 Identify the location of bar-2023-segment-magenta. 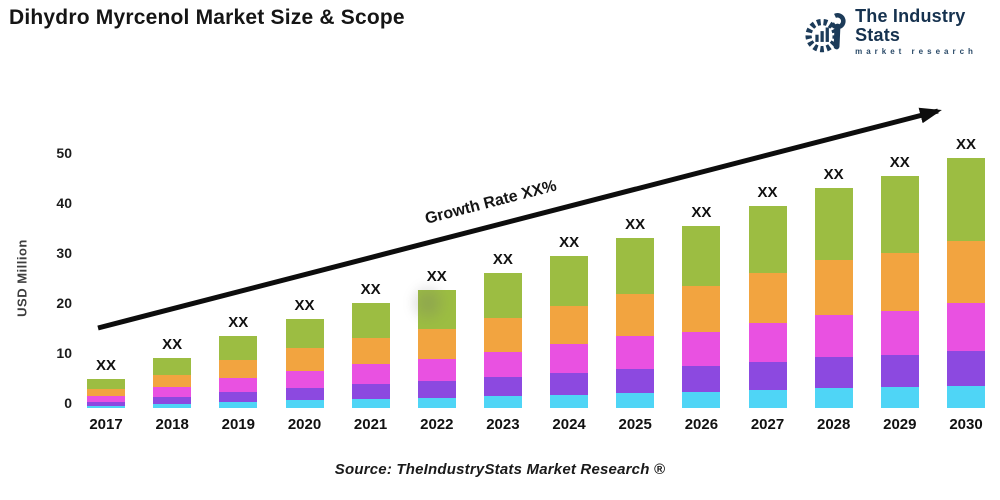
(502, 364).